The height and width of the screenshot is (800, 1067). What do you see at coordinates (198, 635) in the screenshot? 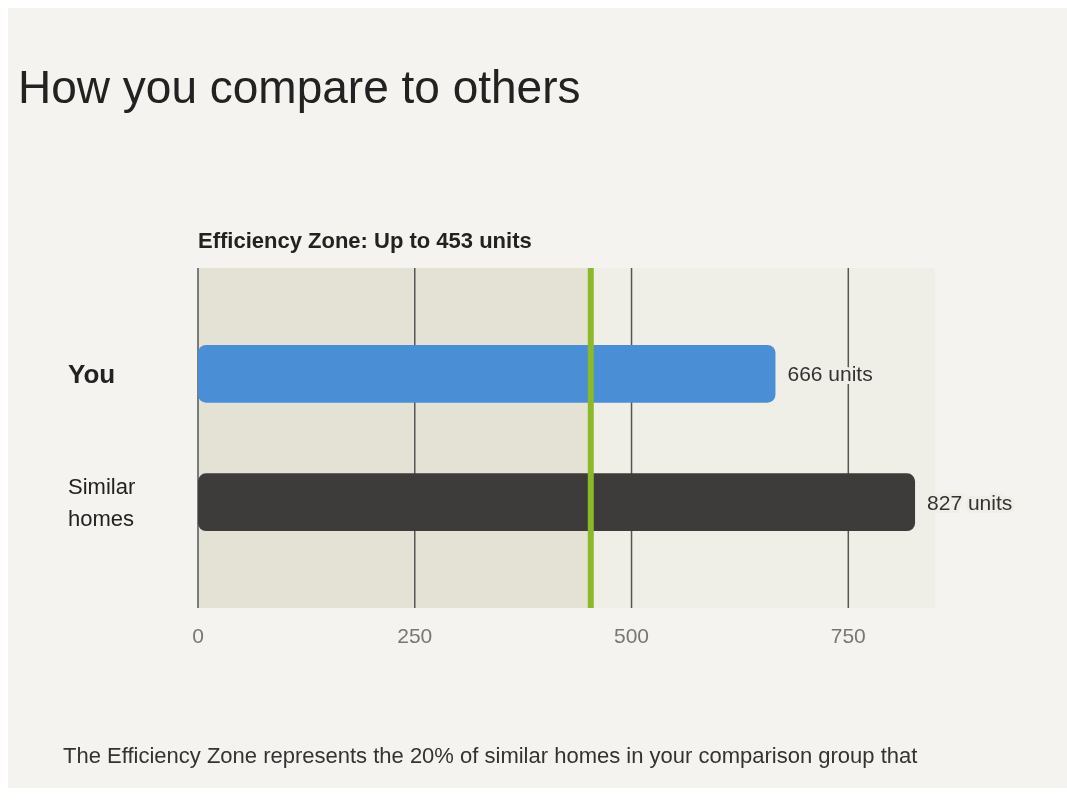
I see `x-tick-label: 0` at bounding box center [198, 635].